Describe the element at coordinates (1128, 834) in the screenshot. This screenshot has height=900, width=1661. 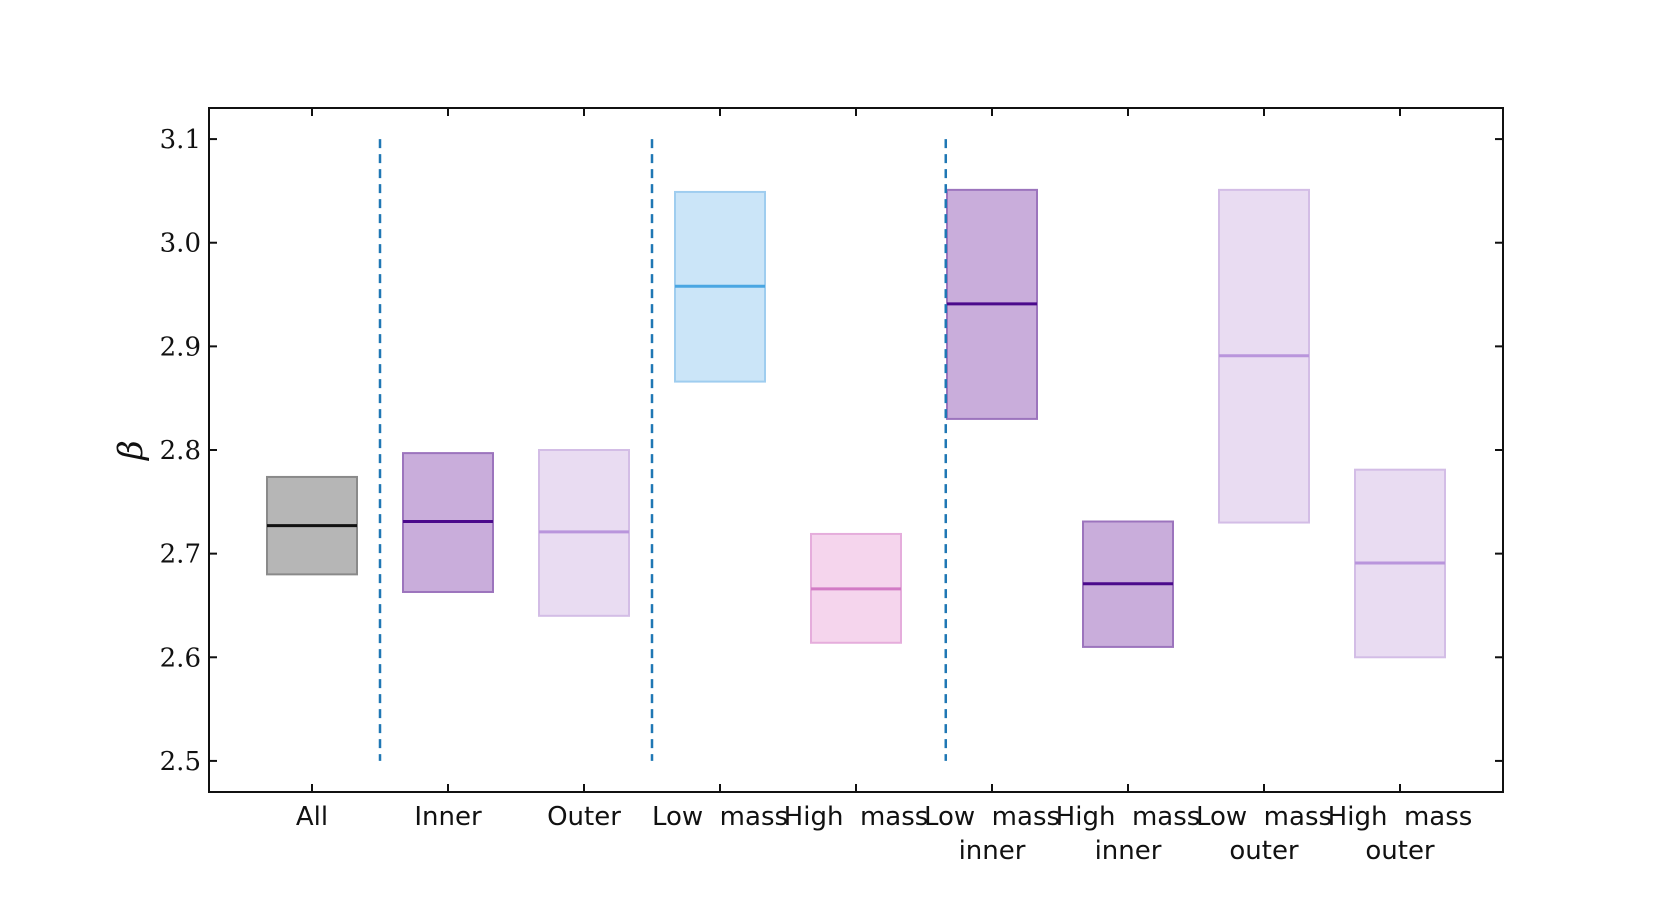
I see `x-tick-label-6: High mass inner` at that location.